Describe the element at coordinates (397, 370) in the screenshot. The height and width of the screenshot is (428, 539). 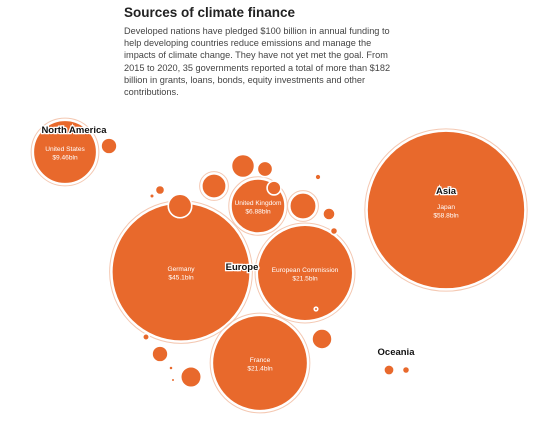
I see `region-group-oceania` at that location.